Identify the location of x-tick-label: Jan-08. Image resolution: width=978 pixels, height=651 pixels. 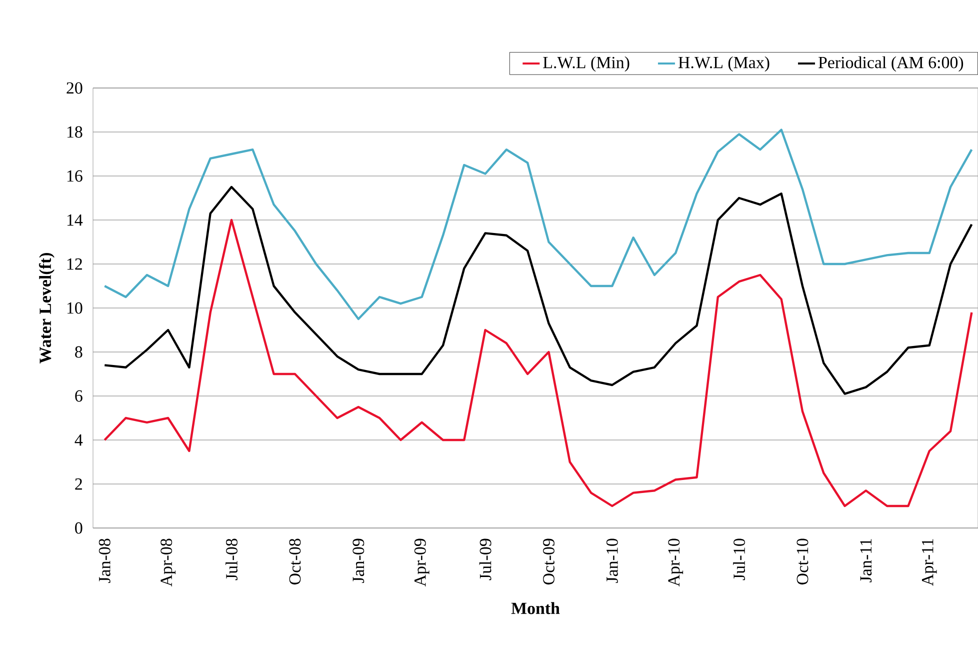
(104, 560).